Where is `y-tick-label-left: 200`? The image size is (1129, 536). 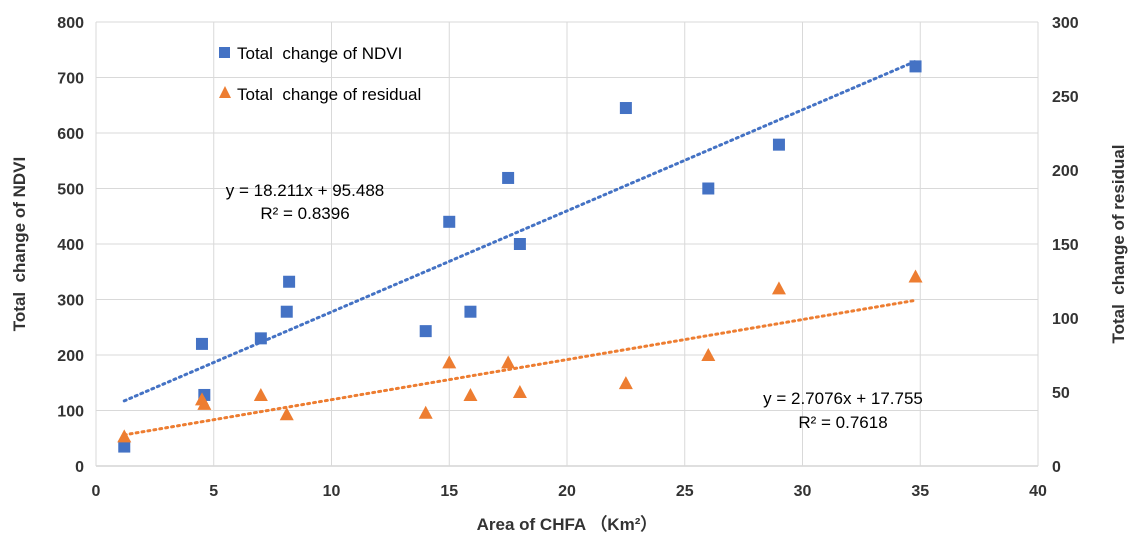
y-tick-label-left: 200 is located at coordinates (70, 356).